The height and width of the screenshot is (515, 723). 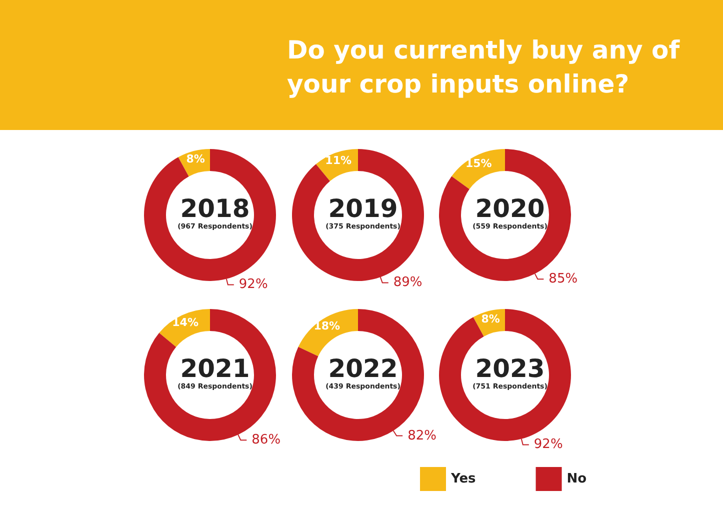 I want to click on data-label: 15%, so click(x=478, y=163).